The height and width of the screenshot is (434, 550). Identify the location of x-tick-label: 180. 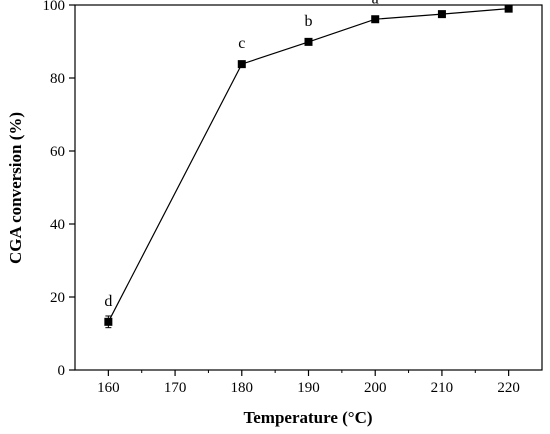
(242, 388).